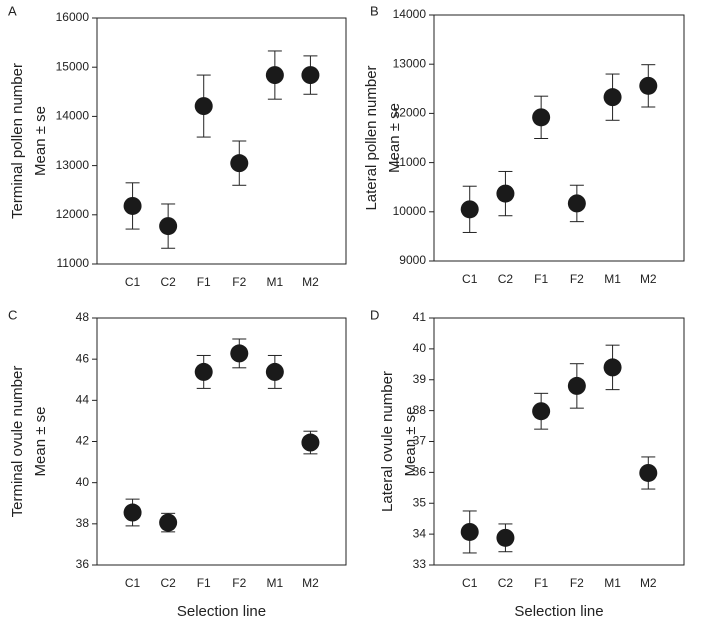 The image size is (701, 622). I want to click on y-tick-label: 34, so click(420, 533).